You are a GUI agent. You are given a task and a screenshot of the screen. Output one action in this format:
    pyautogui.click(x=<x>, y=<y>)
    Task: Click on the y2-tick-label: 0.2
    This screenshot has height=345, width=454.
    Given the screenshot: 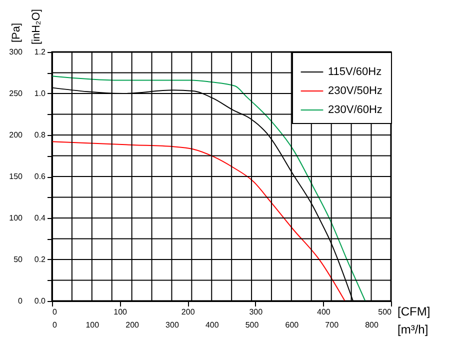 What is the action you would take?
    pyautogui.click(x=40, y=259)
    